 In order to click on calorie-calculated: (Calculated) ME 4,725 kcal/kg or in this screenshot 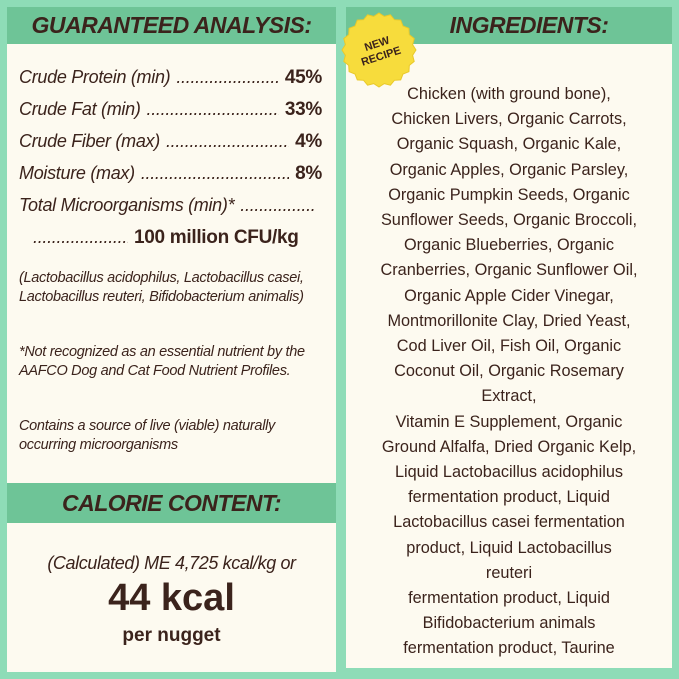, I will do `click(171, 563)`.